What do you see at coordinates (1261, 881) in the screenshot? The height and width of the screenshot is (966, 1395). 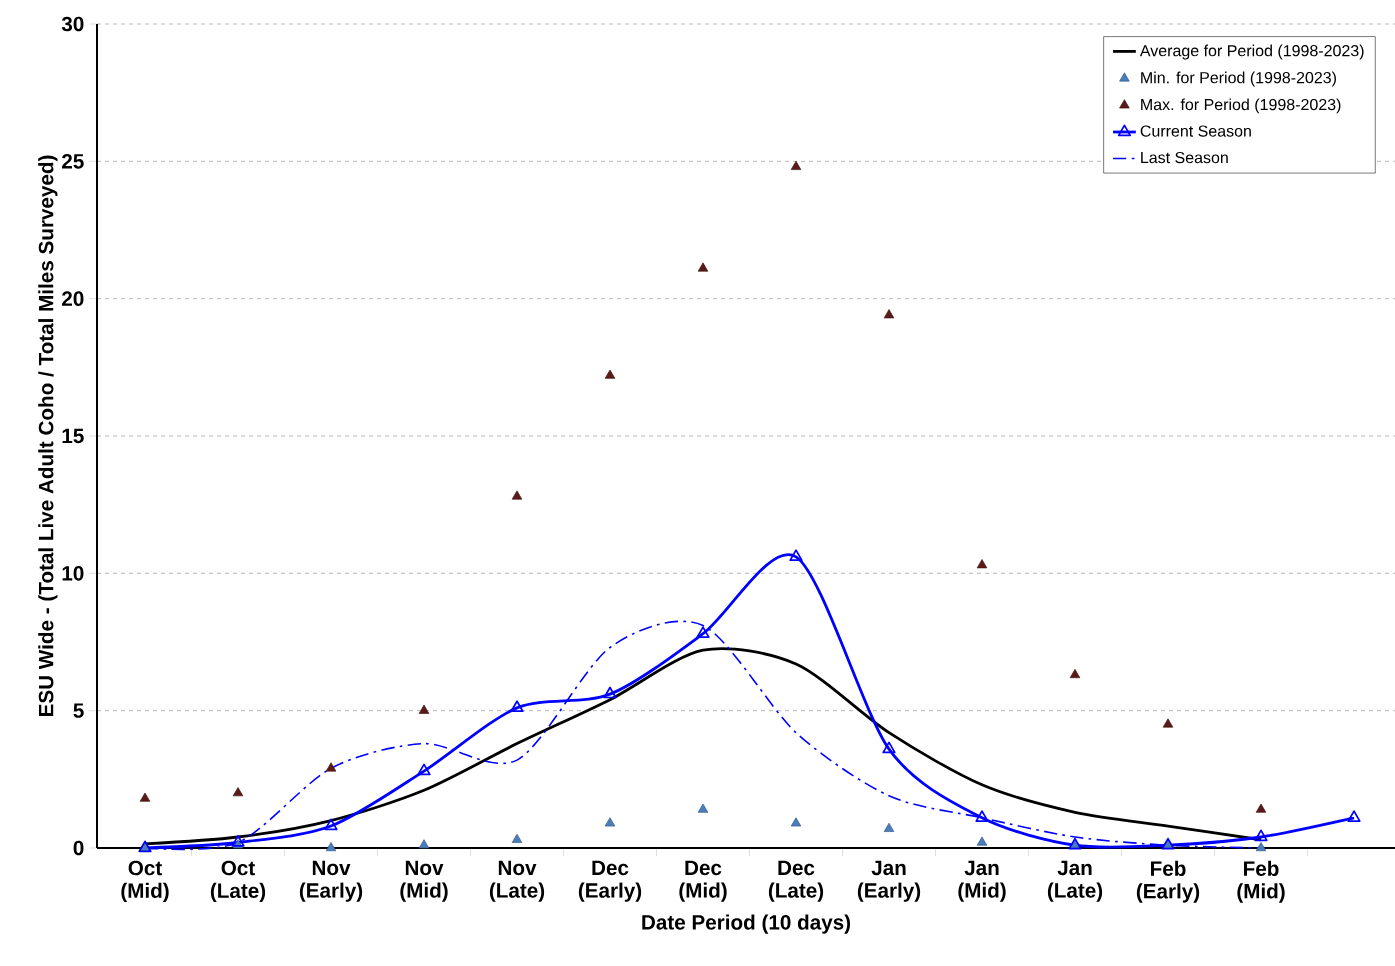 I see `x-tick-label: Feb (Mid)` at bounding box center [1261, 881].